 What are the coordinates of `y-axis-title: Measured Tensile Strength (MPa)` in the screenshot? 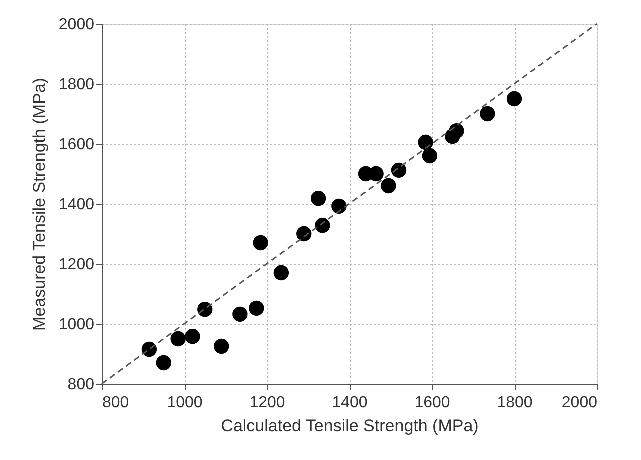 It's located at (39, 204).